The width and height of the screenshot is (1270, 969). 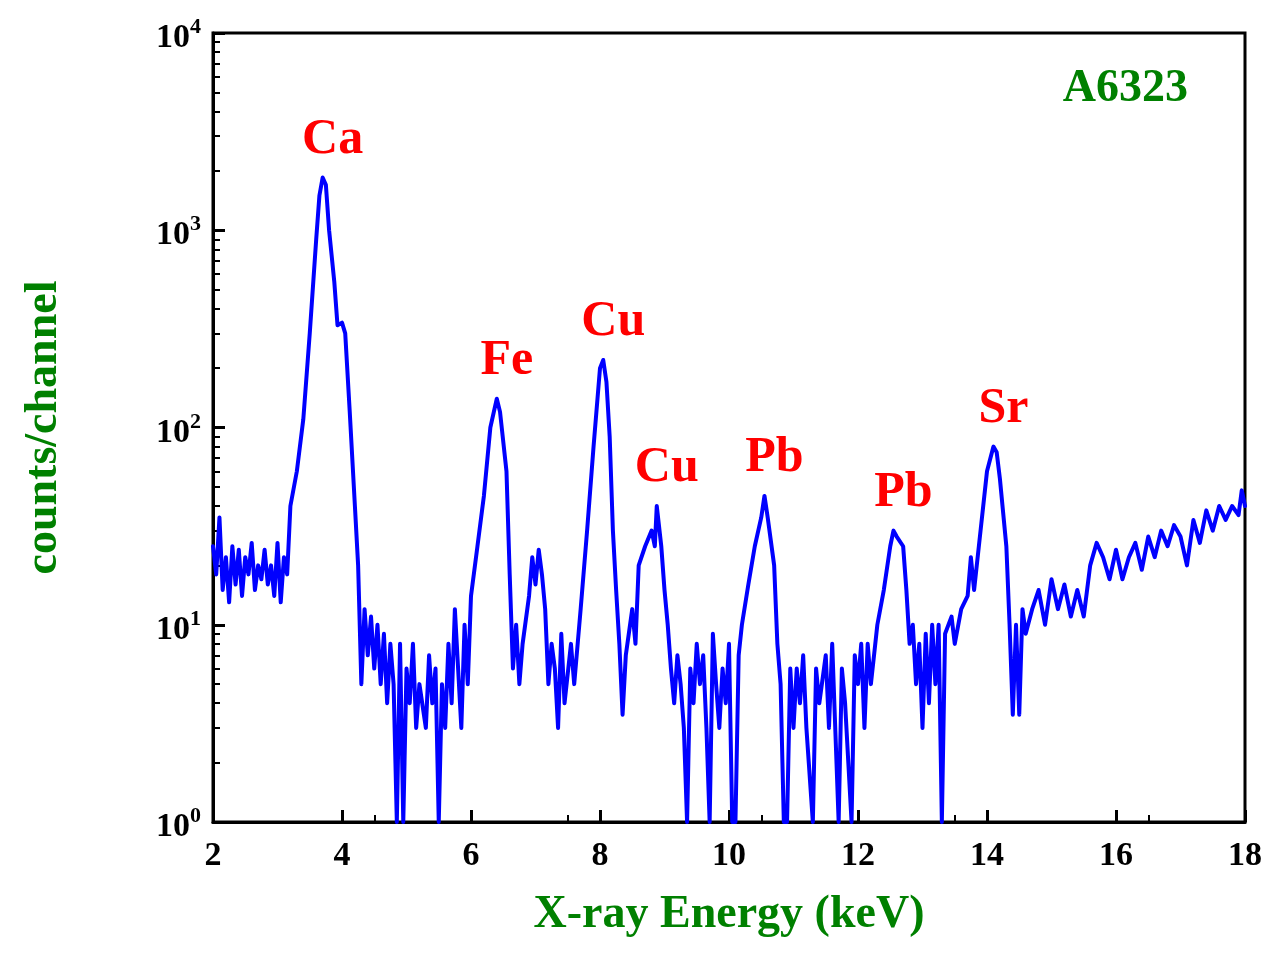 I want to click on y-tick-label: 10$^{3}$, so click(x=178, y=231).